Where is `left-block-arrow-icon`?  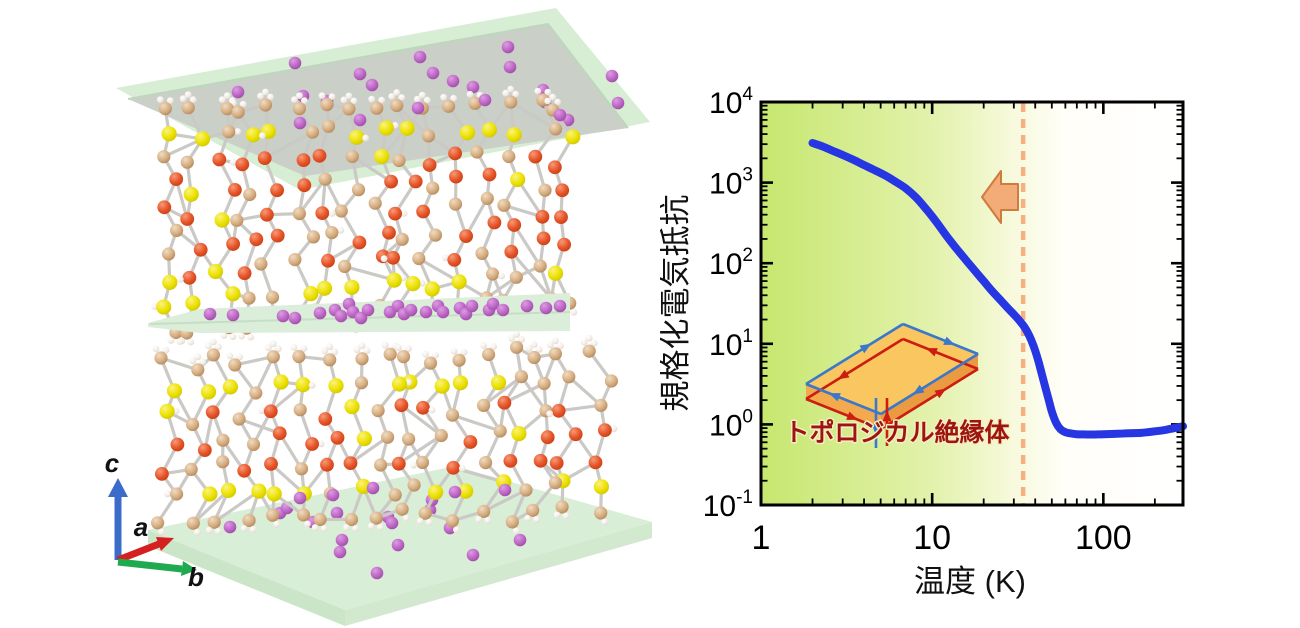
left-block-arrow-icon is located at coordinates (1000, 197).